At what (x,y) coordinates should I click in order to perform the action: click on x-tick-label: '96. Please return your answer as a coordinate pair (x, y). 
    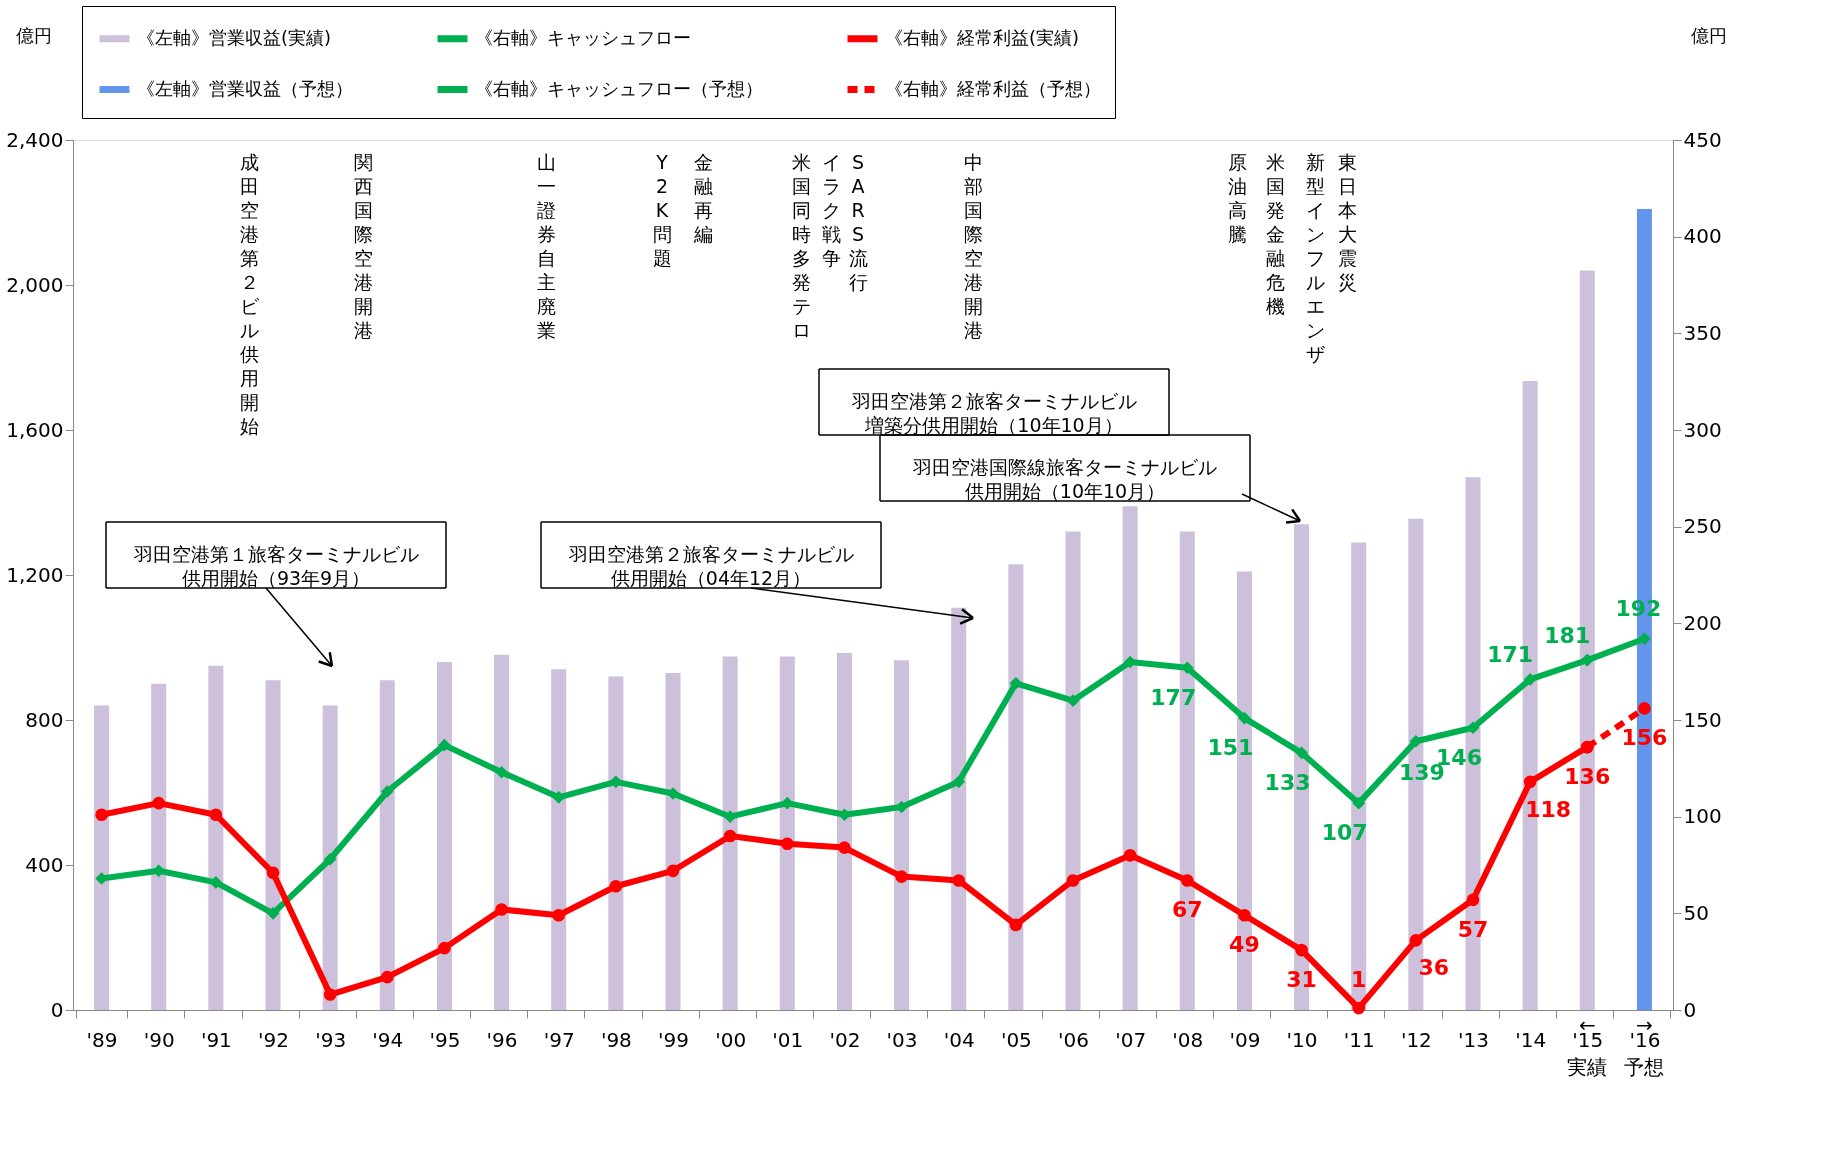
    Looking at the image, I should click on (502, 1039).